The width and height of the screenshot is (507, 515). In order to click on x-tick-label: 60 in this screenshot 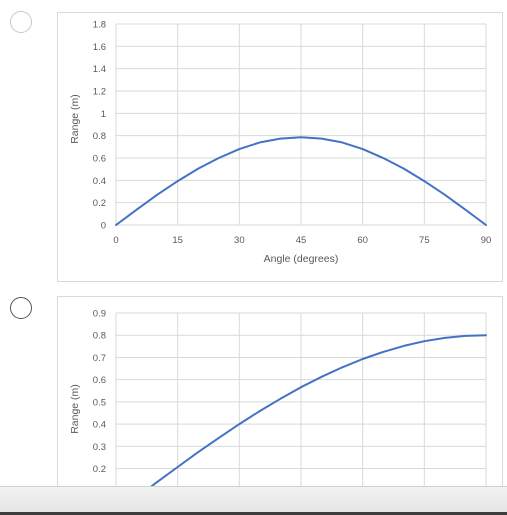, I will do `click(362, 240)`.